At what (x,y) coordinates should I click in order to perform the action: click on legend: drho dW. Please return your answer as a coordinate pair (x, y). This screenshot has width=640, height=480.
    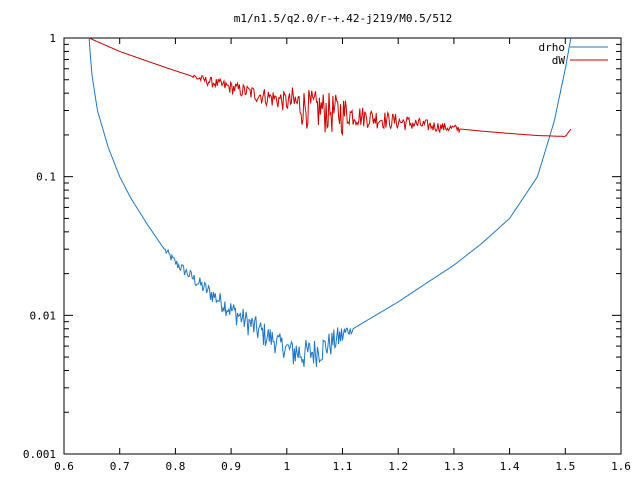
    Looking at the image, I should click on (573, 54).